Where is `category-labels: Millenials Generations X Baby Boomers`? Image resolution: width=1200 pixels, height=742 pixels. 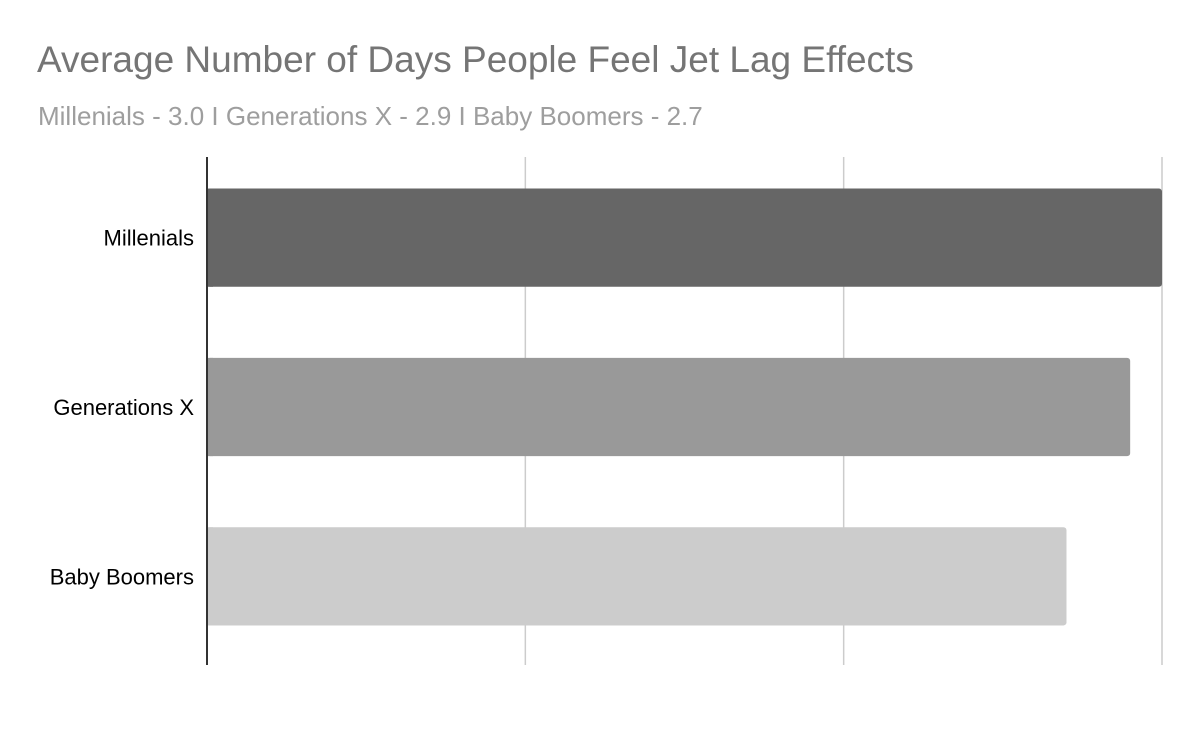 category-labels: Millenials Generations X Baby Boomers is located at coordinates (122, 408).